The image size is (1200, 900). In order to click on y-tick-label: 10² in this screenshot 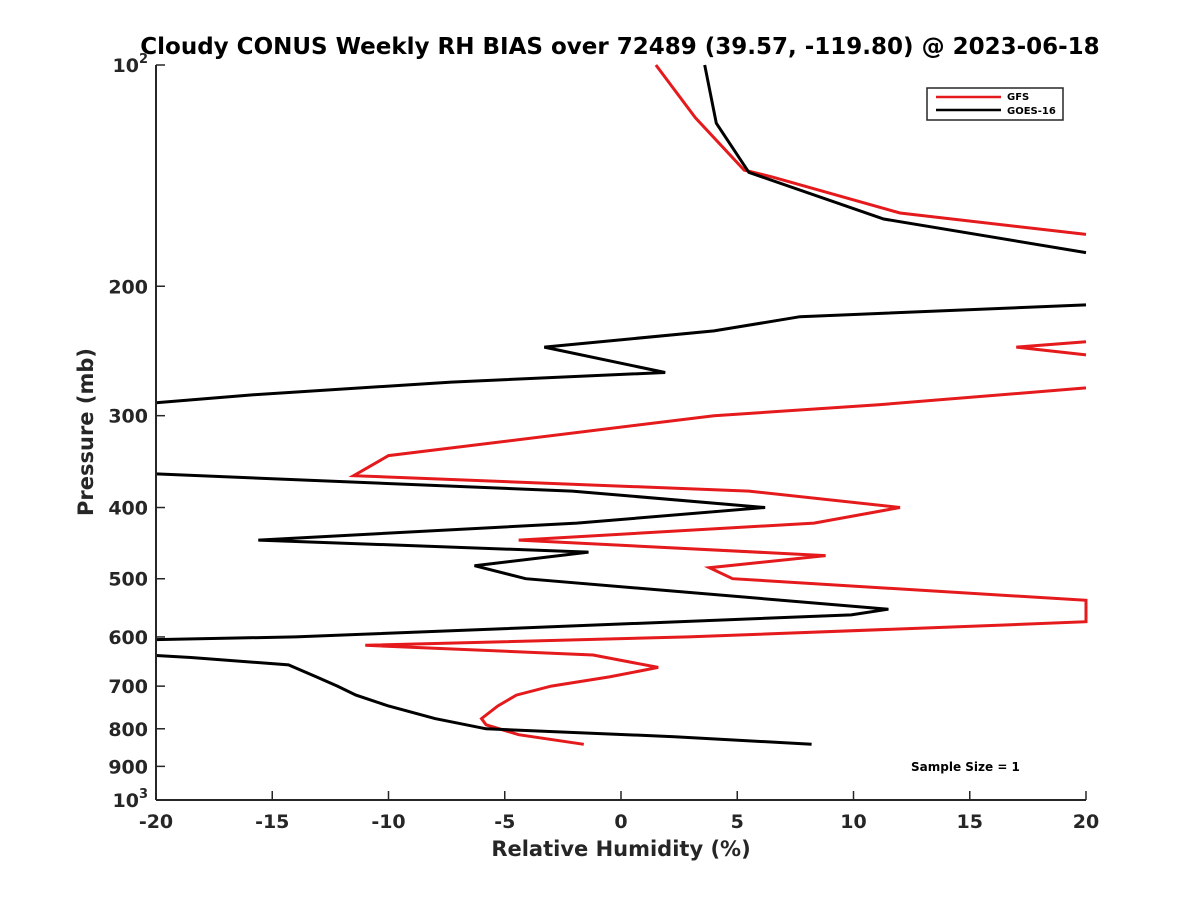, I will do `click(131, 64)`.